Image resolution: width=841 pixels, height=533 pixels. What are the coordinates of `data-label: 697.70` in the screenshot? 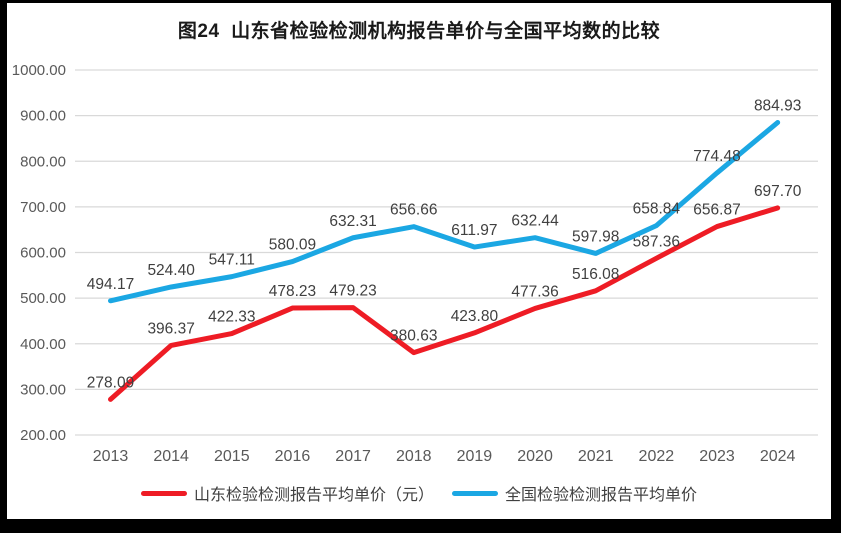 It's located at (778, 191).